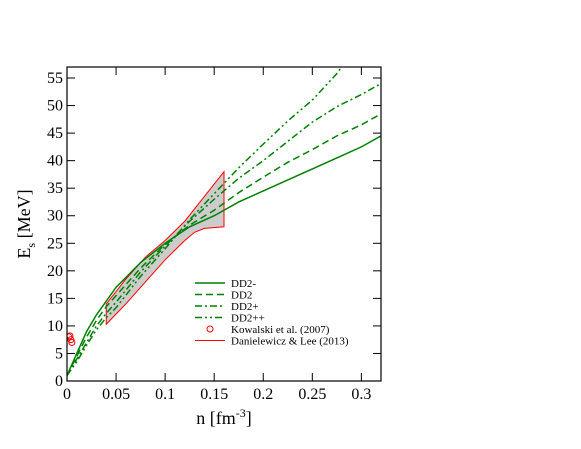 Image resolution: width=581 pixels, height=449 pixels. What do you see at coordinates (243, 284) in the screenshot?
I see `legend-label: DD2-` at bounding box center [243, 284].